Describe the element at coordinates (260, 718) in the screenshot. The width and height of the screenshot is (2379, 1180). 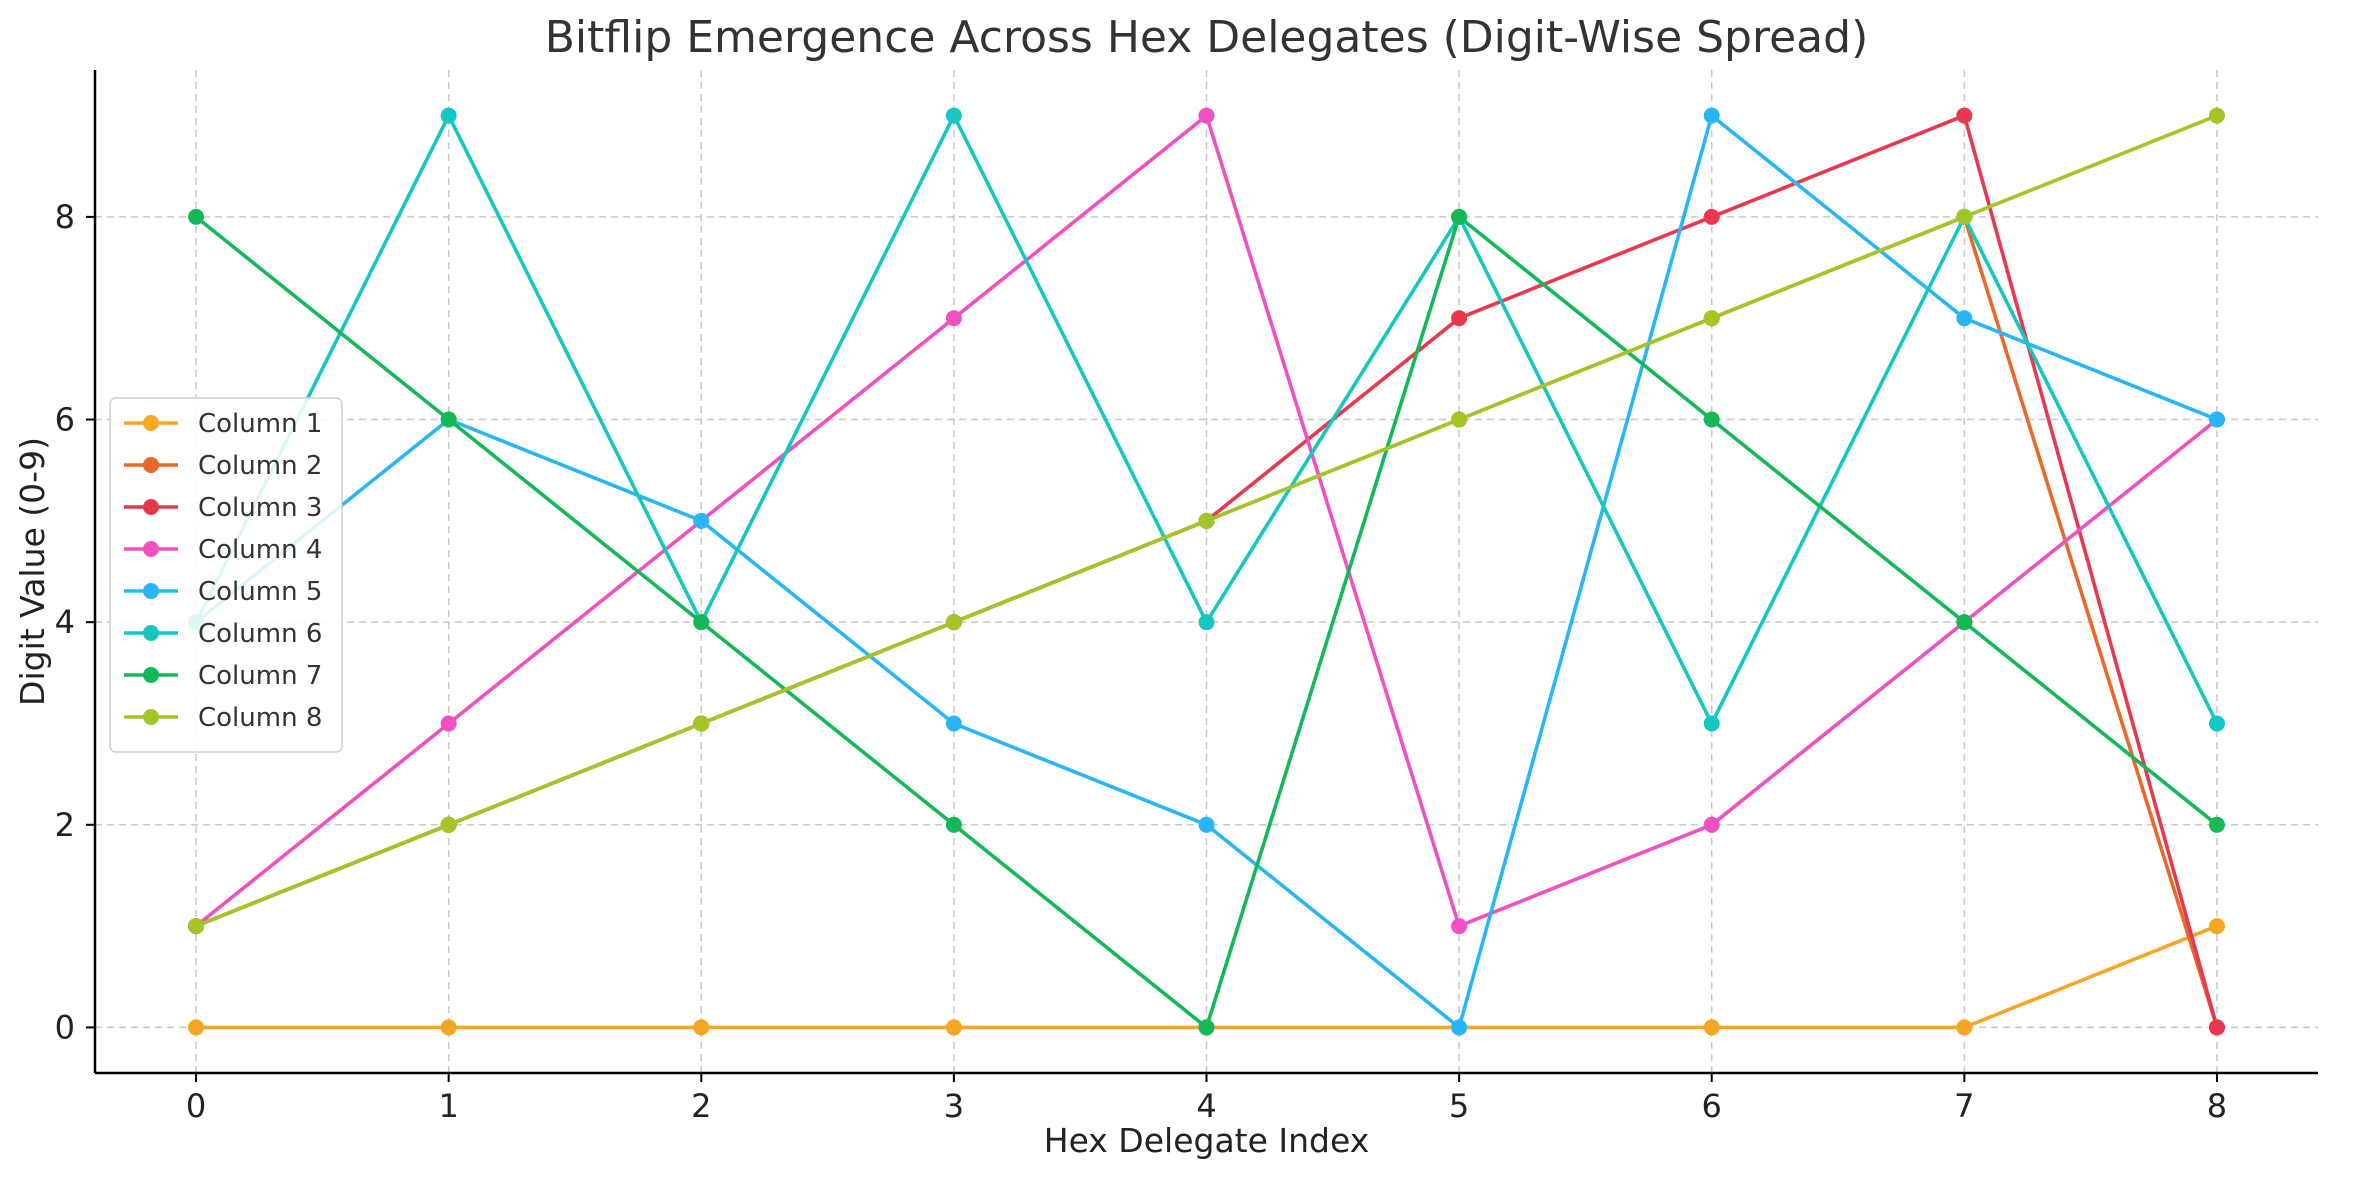
I see `legend-label: Column 8` at that location.